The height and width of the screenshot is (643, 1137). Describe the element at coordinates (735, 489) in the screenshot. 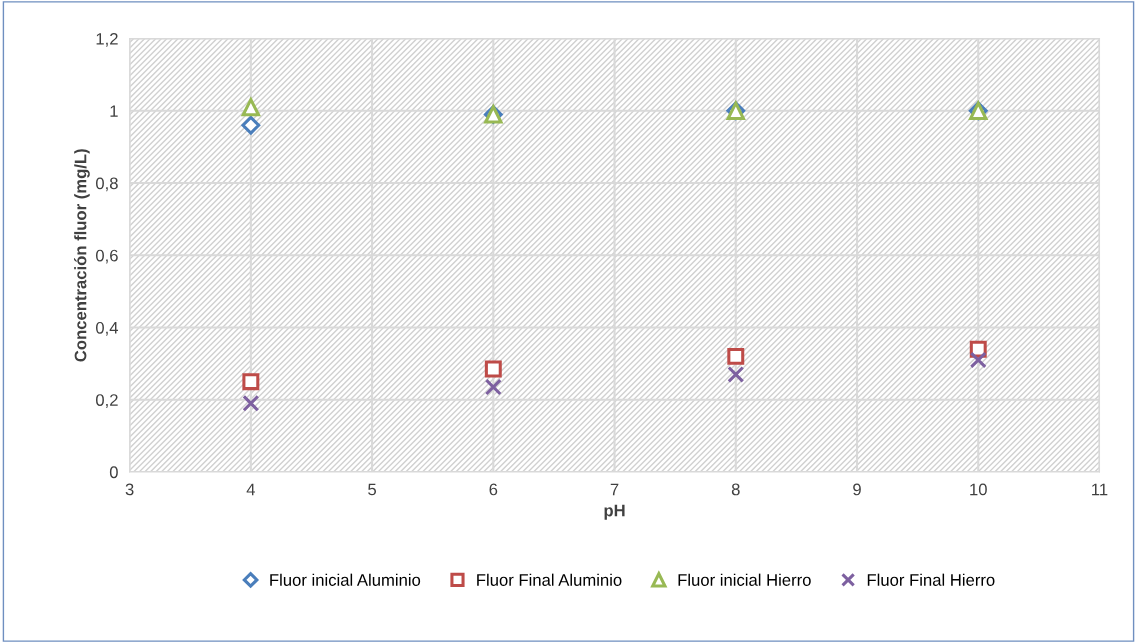

I see `x-tick-label: 8` at that location.